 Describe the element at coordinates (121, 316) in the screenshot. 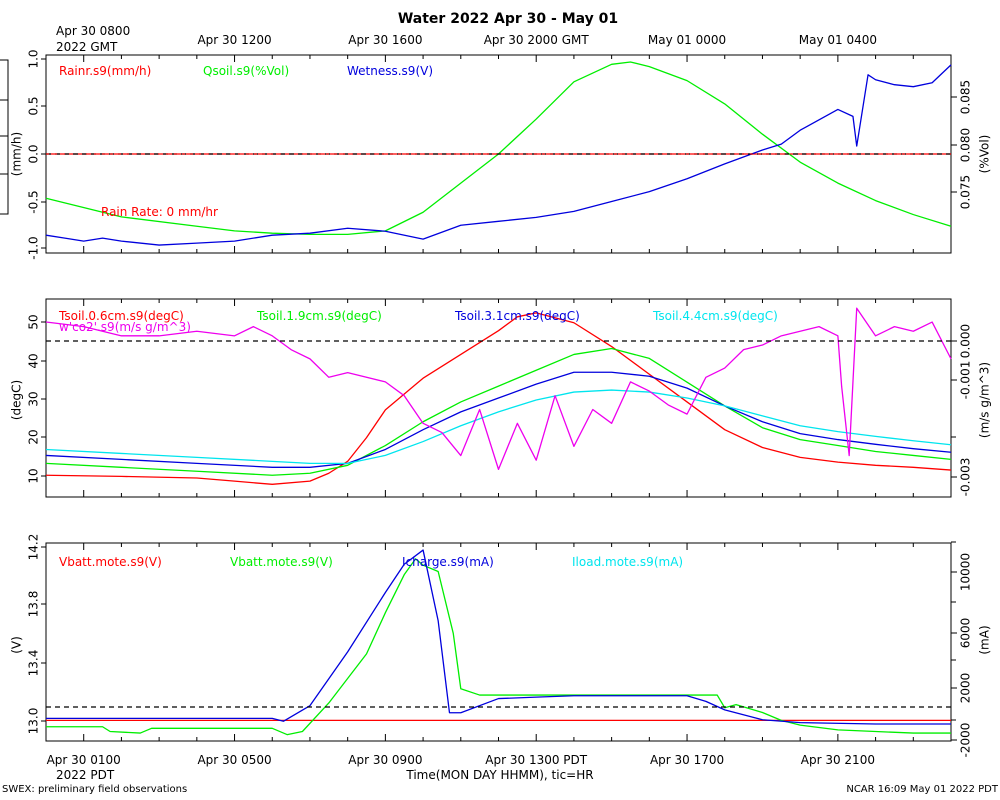

I see `legend-entry: Tsoil.0.6cm.s9(degC)` at that location.